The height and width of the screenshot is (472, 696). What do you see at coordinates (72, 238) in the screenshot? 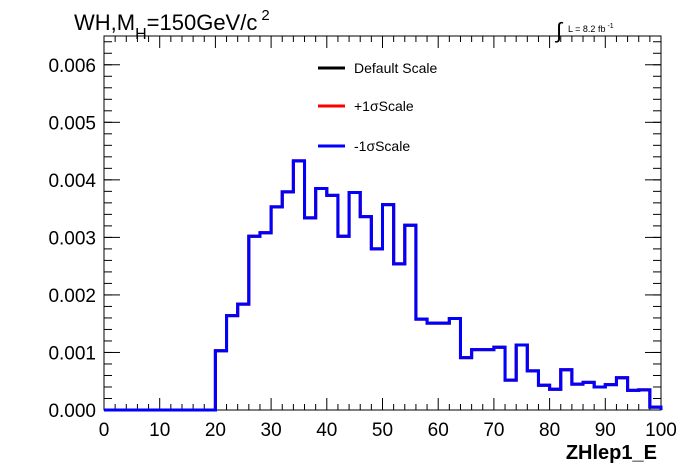
I see `y-tick-label: 0.003` at bounding box center [72, 238].